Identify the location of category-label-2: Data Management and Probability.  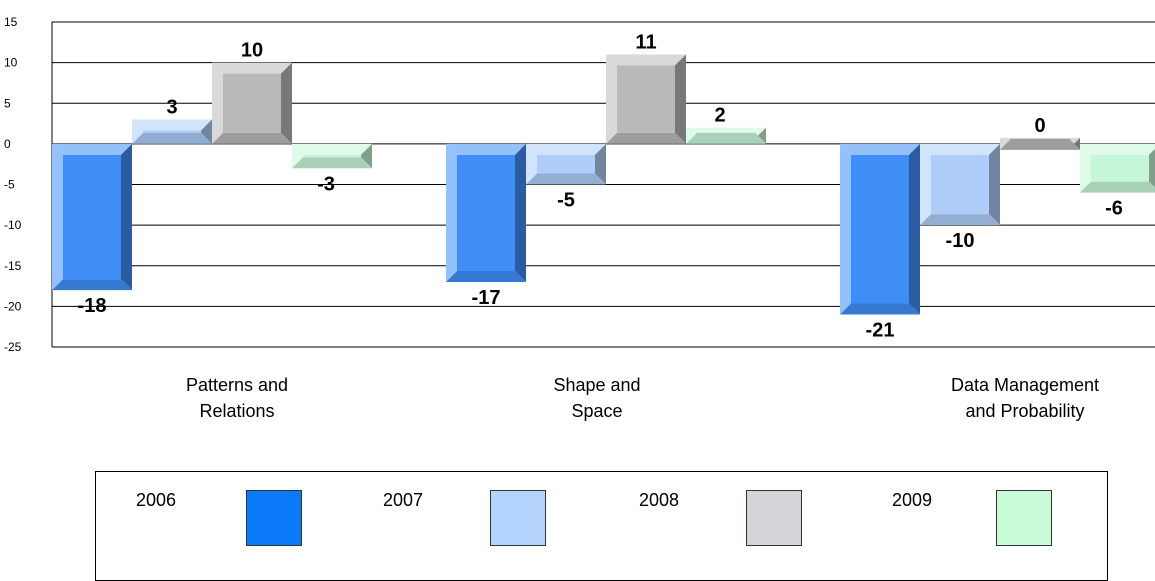
(1025, 398).